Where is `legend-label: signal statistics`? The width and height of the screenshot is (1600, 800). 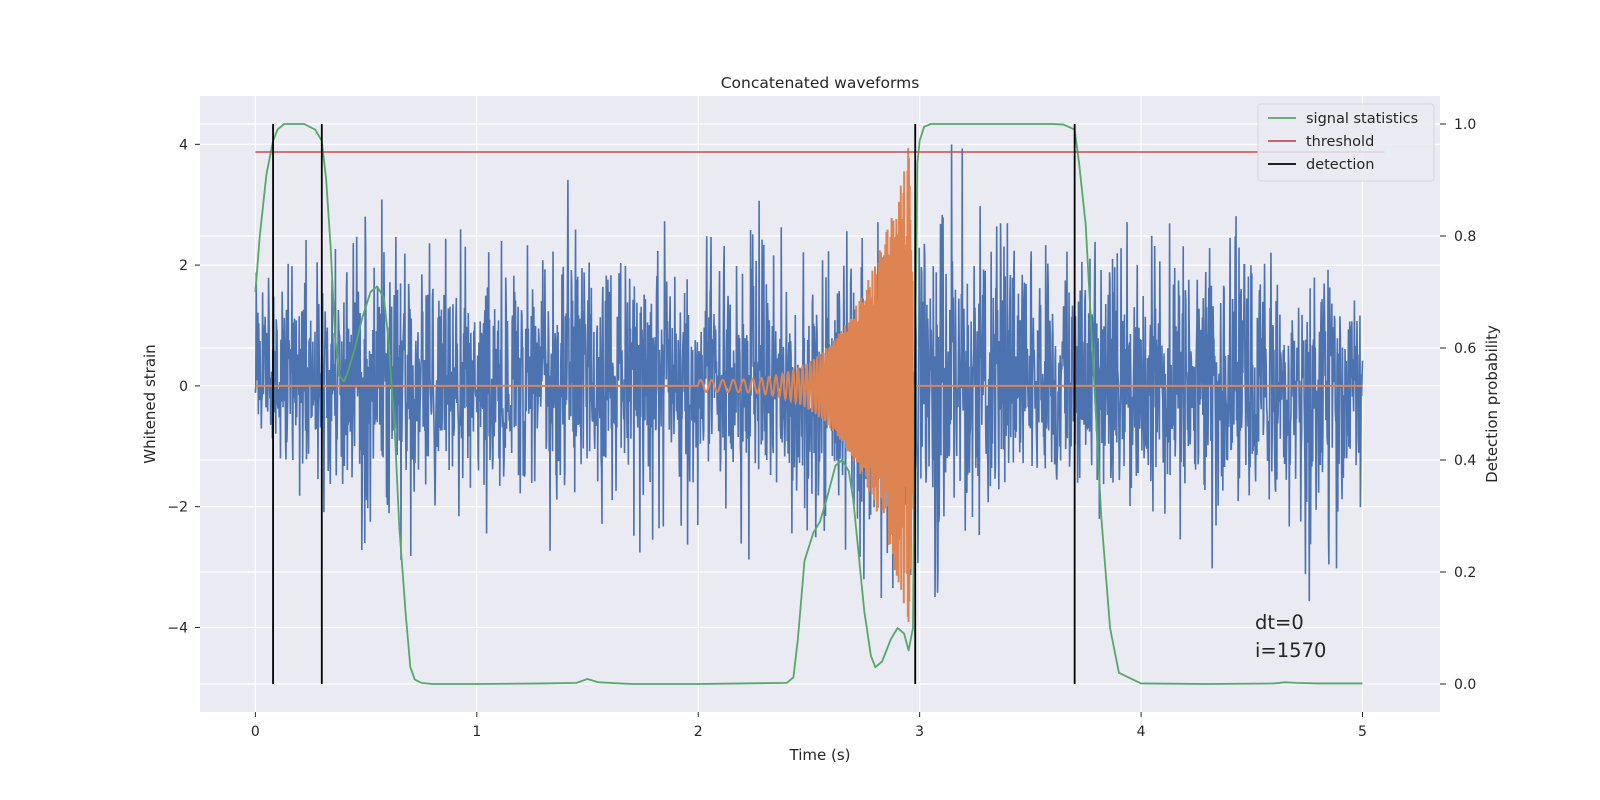 legend-label: signal statistics is located at coordinates (1362, 119).